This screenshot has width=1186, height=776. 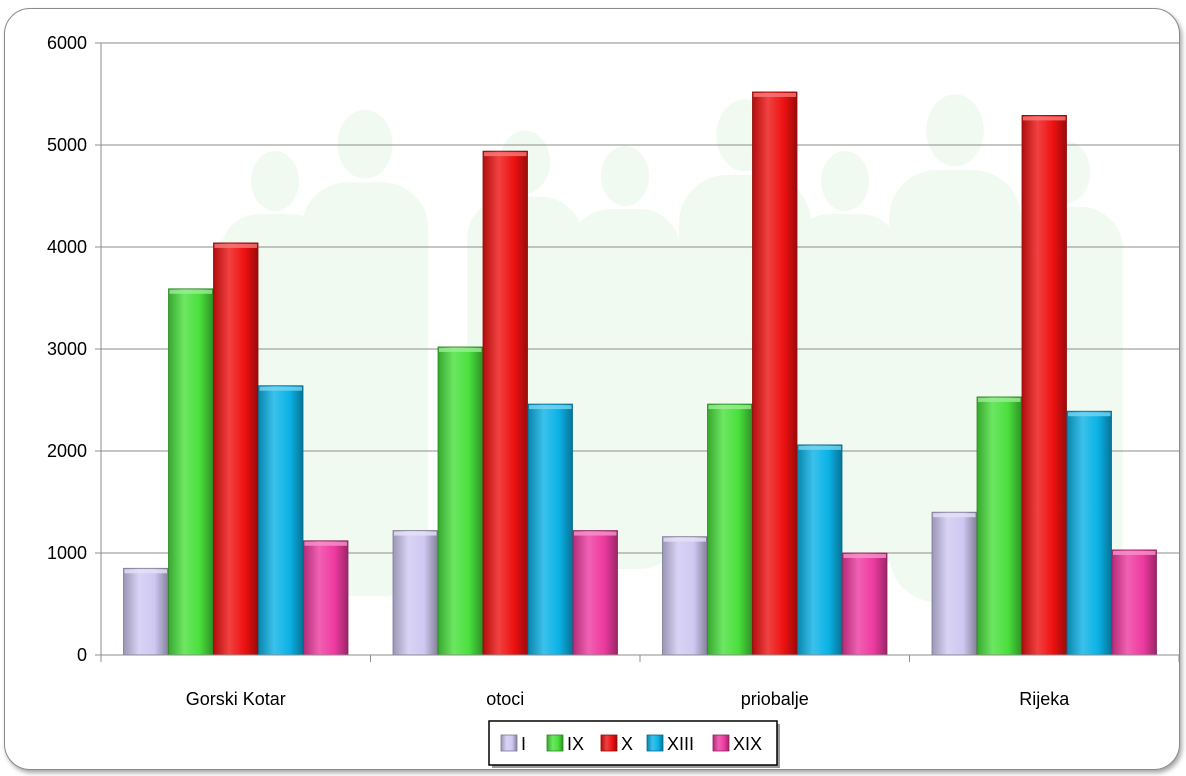 I want to click on legend-label: I, so click(x=523, y=744).